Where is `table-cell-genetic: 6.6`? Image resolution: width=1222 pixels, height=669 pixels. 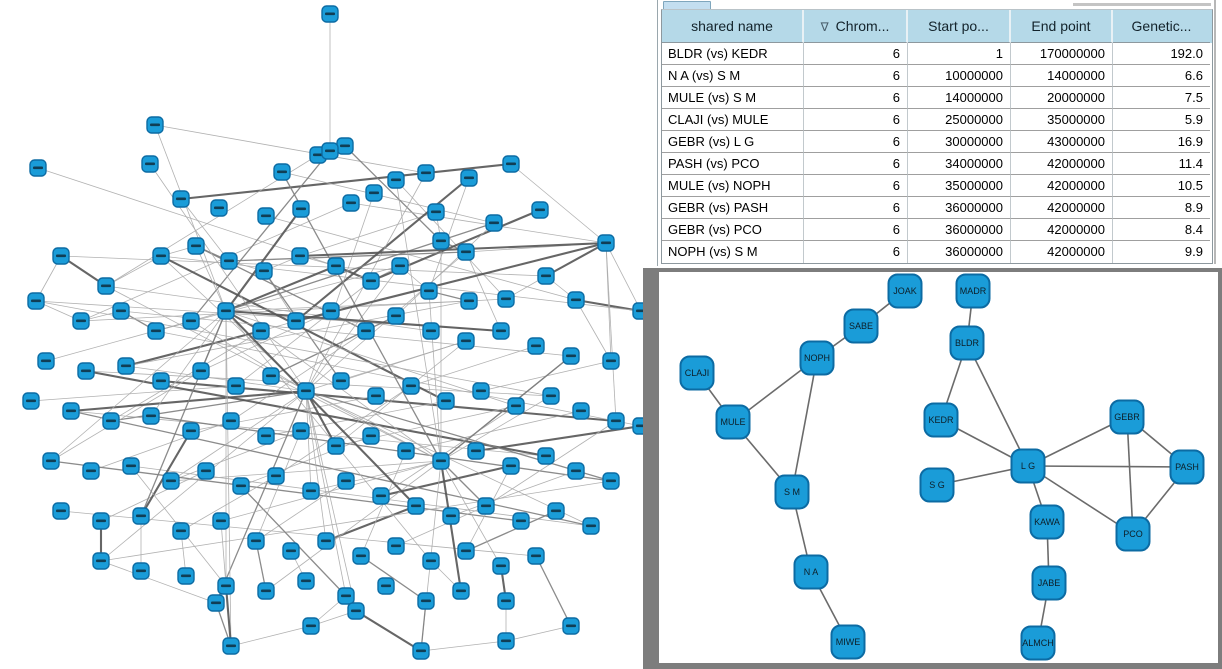 table-cell-genetic: 6.6 is located at coordinates (1161, 76).